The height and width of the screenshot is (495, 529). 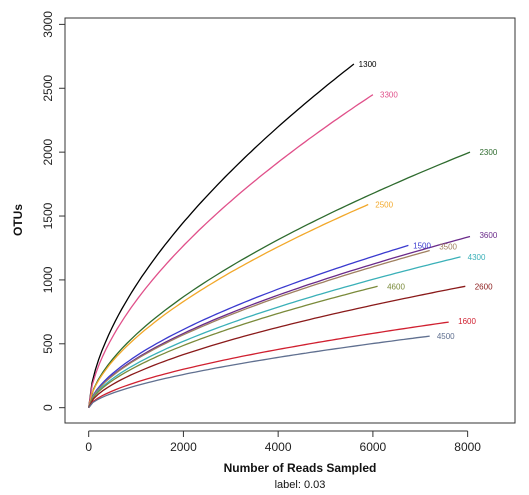 I want to click on series-label-3600: 3600, so click(x=488, y=235).